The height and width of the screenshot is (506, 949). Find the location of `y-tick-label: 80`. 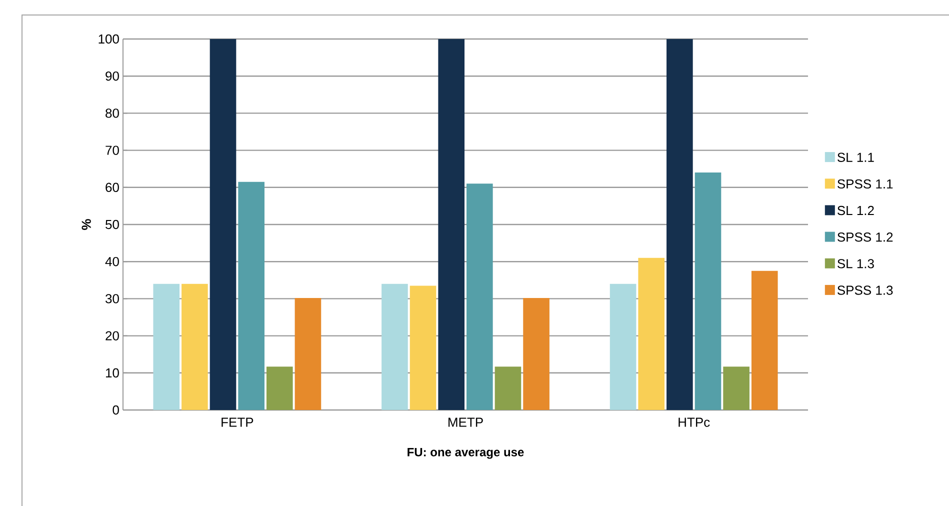

y-tick-label: 80 is located at coordinates (112, 113).